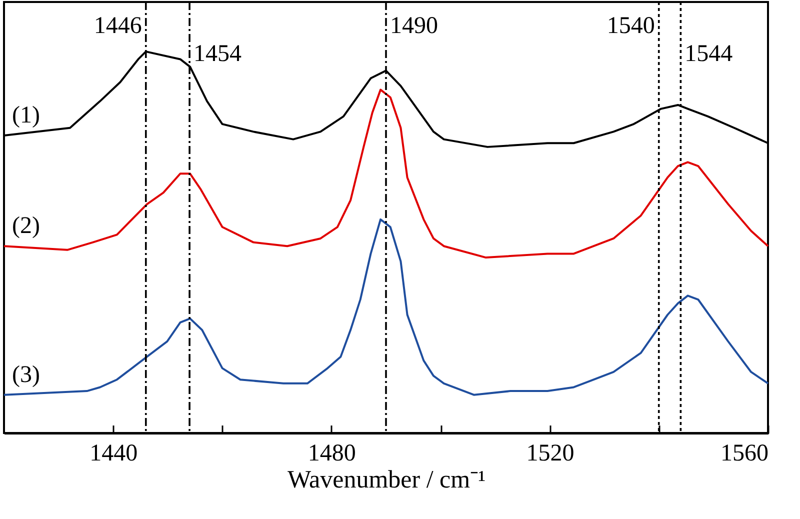 This screenshot has height=519, width=800. What do you see at coordinates (114, 453) in the screenshot?
I see `x-tick-label: 1440` at bounding box center [114, 453].